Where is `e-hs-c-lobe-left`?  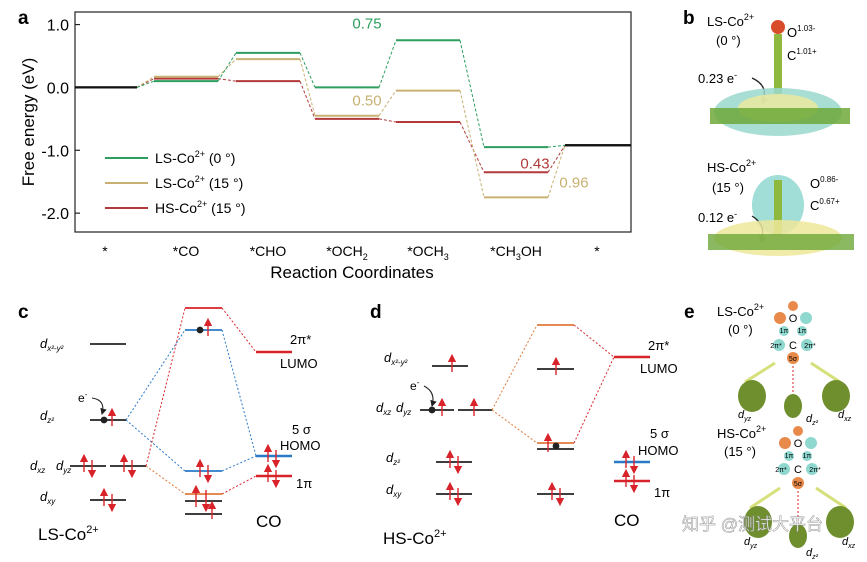 e-hs-c-lobe-left is located at coordinates (784, 469).